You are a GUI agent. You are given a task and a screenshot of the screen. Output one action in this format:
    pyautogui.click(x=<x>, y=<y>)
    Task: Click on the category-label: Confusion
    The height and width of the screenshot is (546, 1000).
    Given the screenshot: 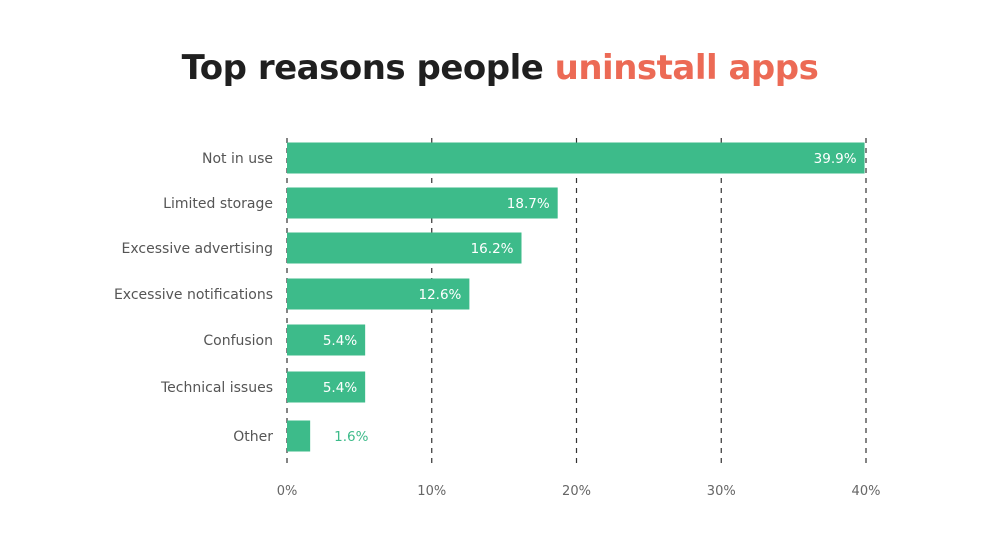 What is the action you would take?
    pyautogui.click(x=238, y=341)
    